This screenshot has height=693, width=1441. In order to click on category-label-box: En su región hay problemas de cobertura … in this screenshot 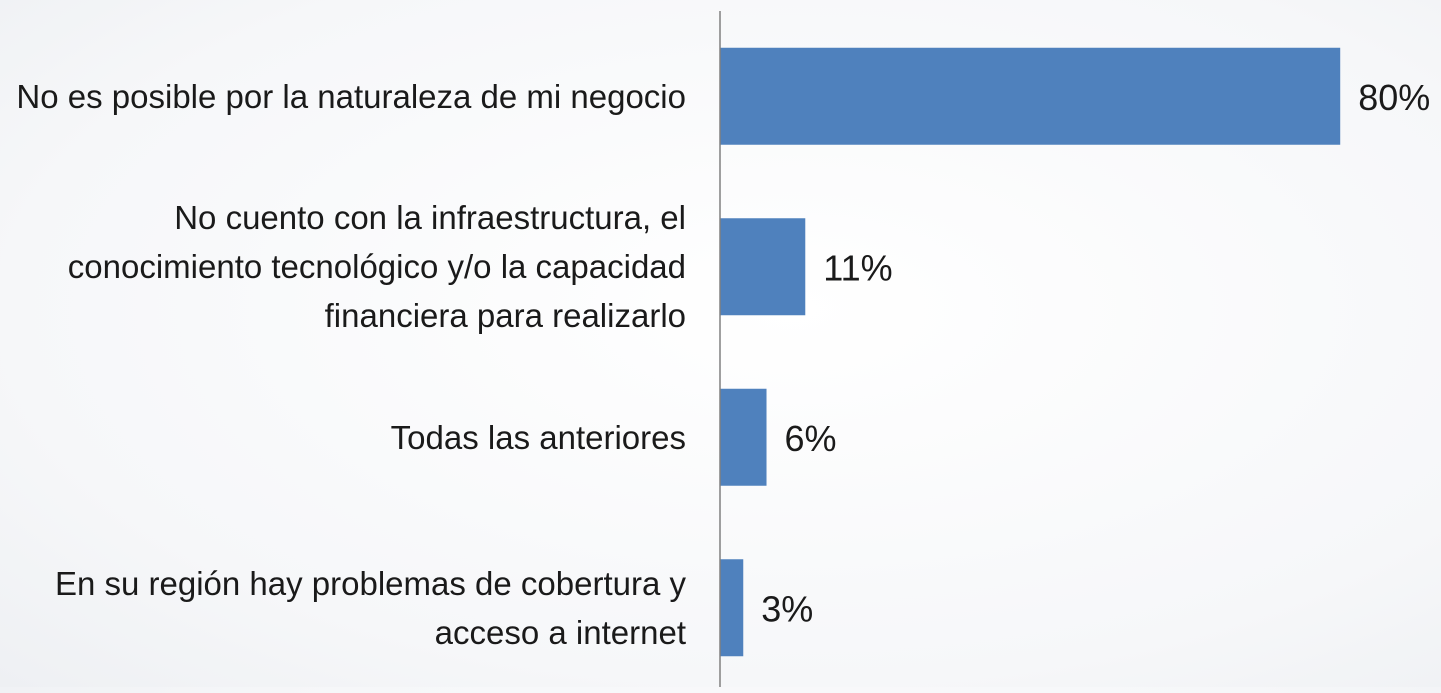, I will do `click(345, 608)`.